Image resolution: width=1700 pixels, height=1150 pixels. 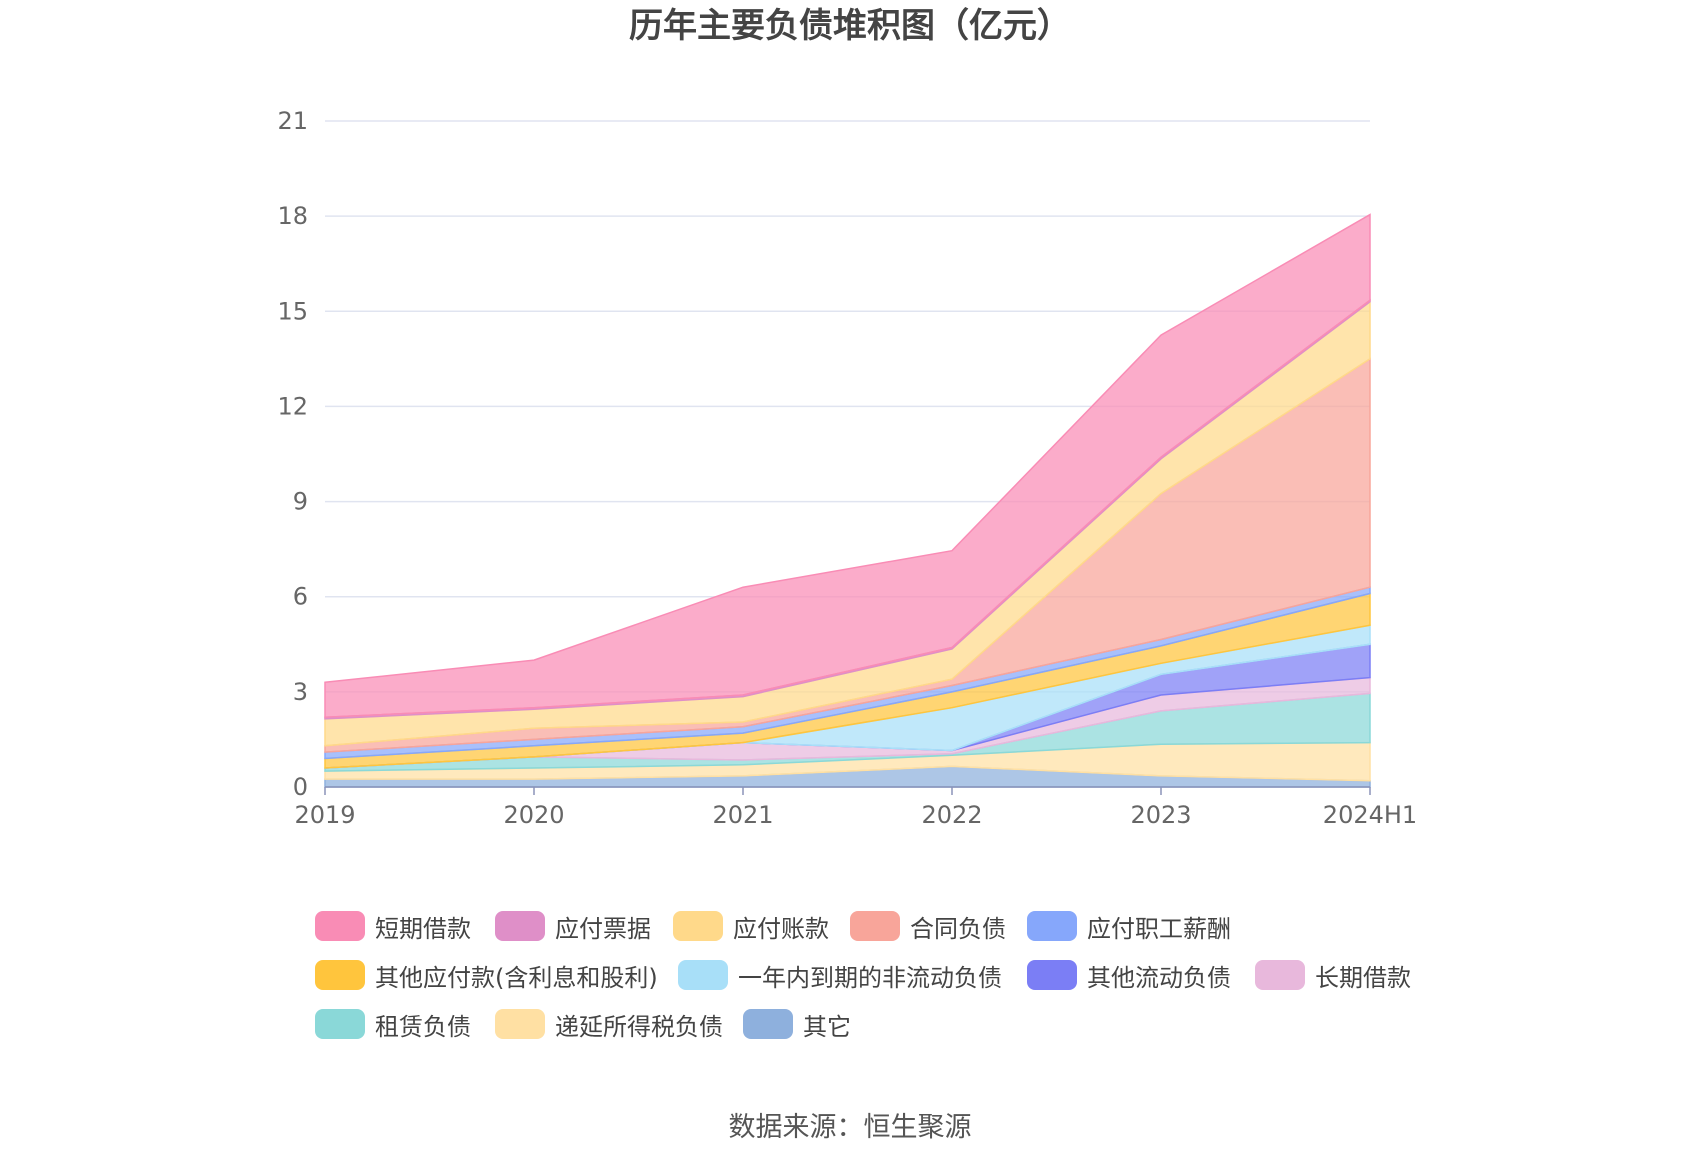 I want to click on x-tick-label: 2022, so click(x=951, y=815).